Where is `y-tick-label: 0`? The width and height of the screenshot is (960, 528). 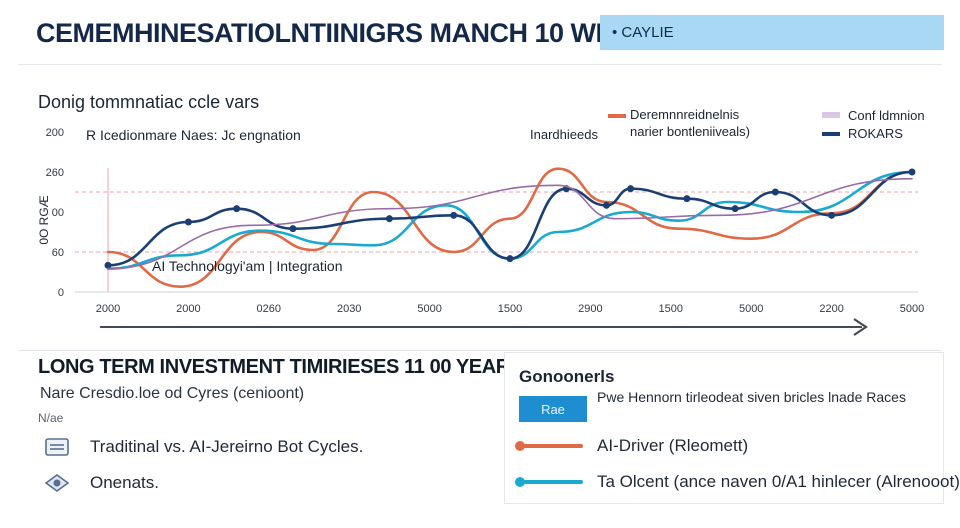
y-tick-label: 0 is located at coordinates (61, 293).